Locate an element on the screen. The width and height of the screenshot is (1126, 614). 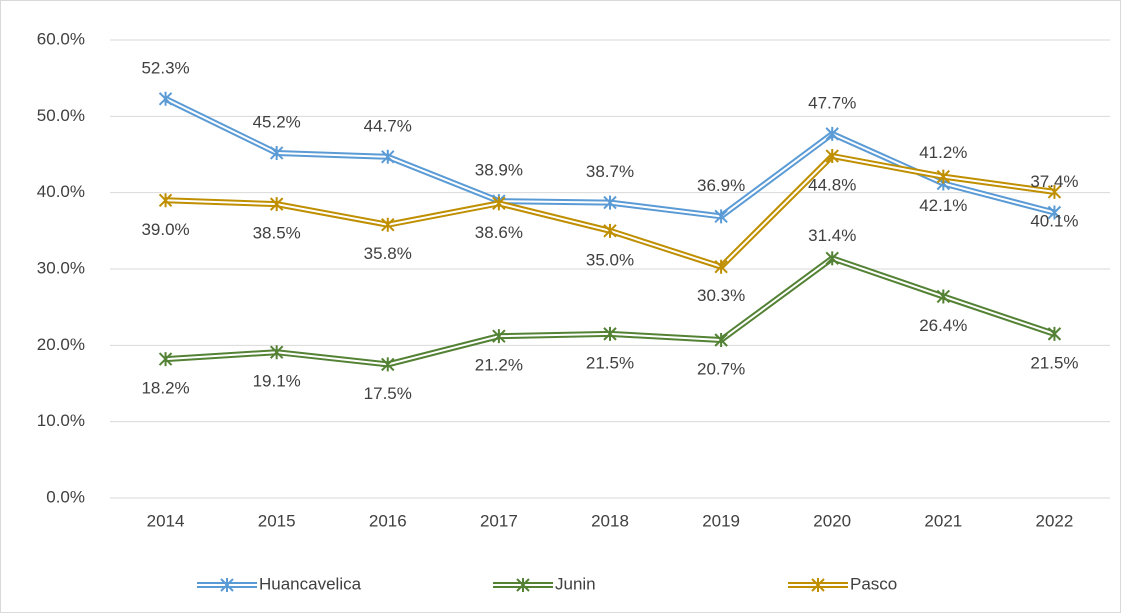
legend-label: Huancavelica is located at coordinates (310, 583).